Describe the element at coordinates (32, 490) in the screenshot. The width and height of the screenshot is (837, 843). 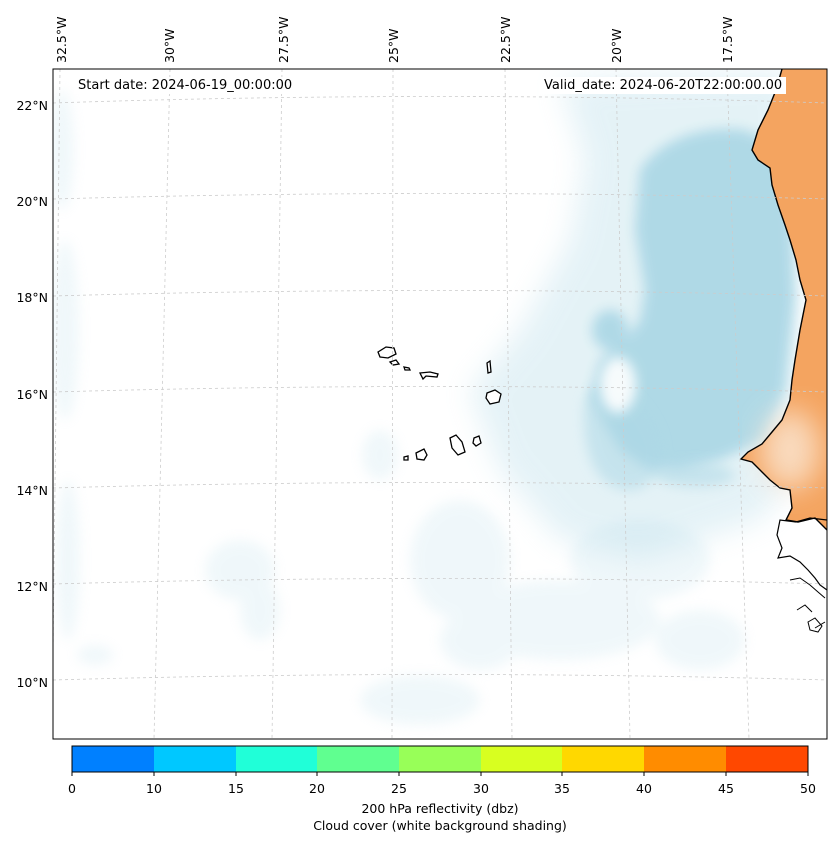
I see `lat-label-14n: 14°N` at that location.